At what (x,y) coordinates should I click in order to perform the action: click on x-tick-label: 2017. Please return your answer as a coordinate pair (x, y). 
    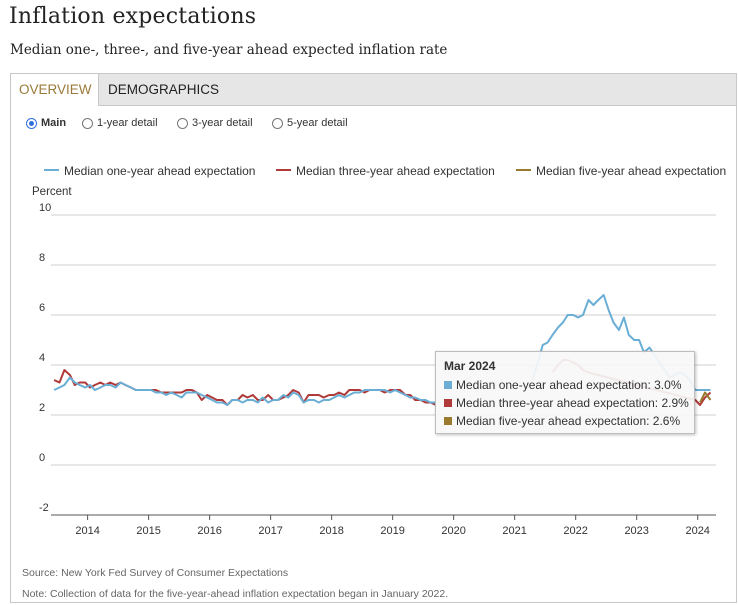
    Looking at the image, I should click on (270, 531).